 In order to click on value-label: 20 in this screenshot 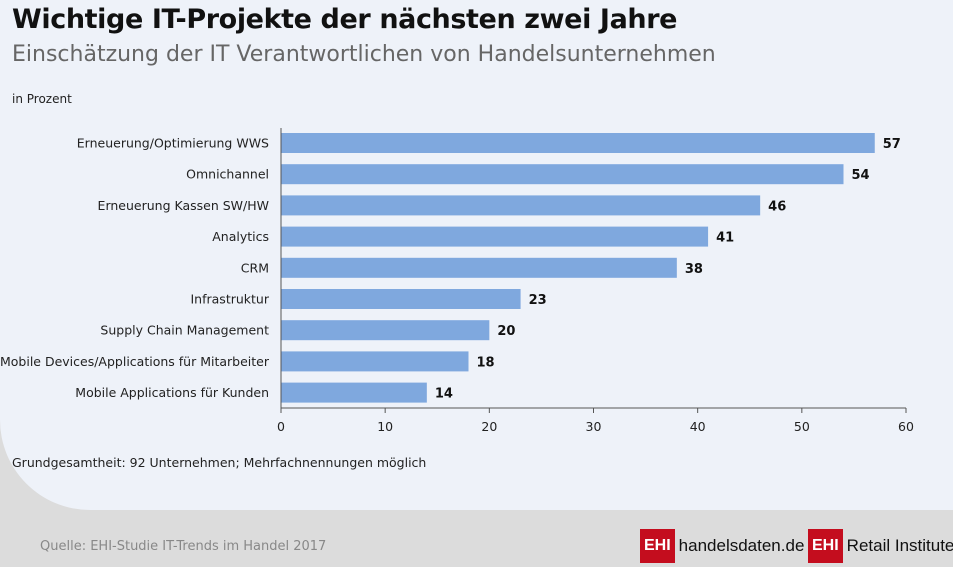, I will do `click(506, 331)`.